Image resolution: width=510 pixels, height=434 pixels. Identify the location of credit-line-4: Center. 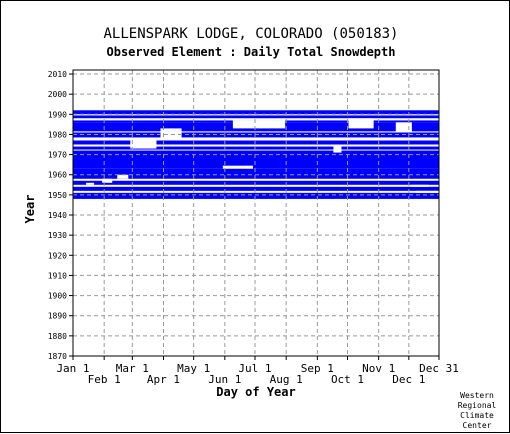
(477, 425).